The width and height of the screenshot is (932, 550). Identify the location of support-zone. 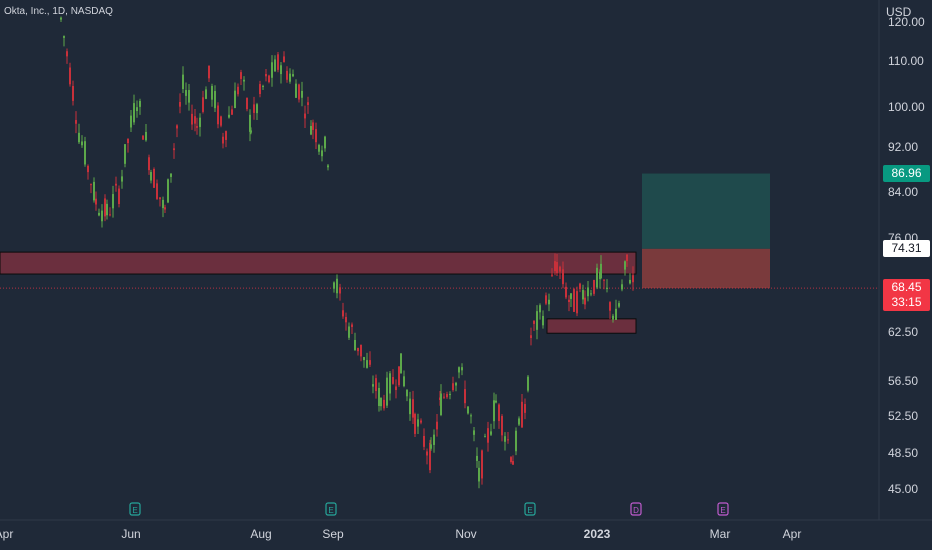
(591, 326).